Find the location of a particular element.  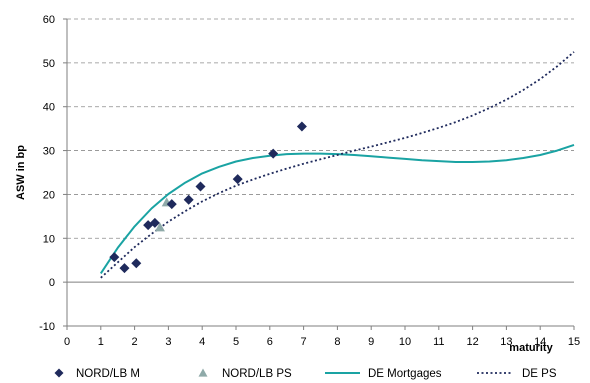

legend-diamond-marker is located at coordinates (59, 373).